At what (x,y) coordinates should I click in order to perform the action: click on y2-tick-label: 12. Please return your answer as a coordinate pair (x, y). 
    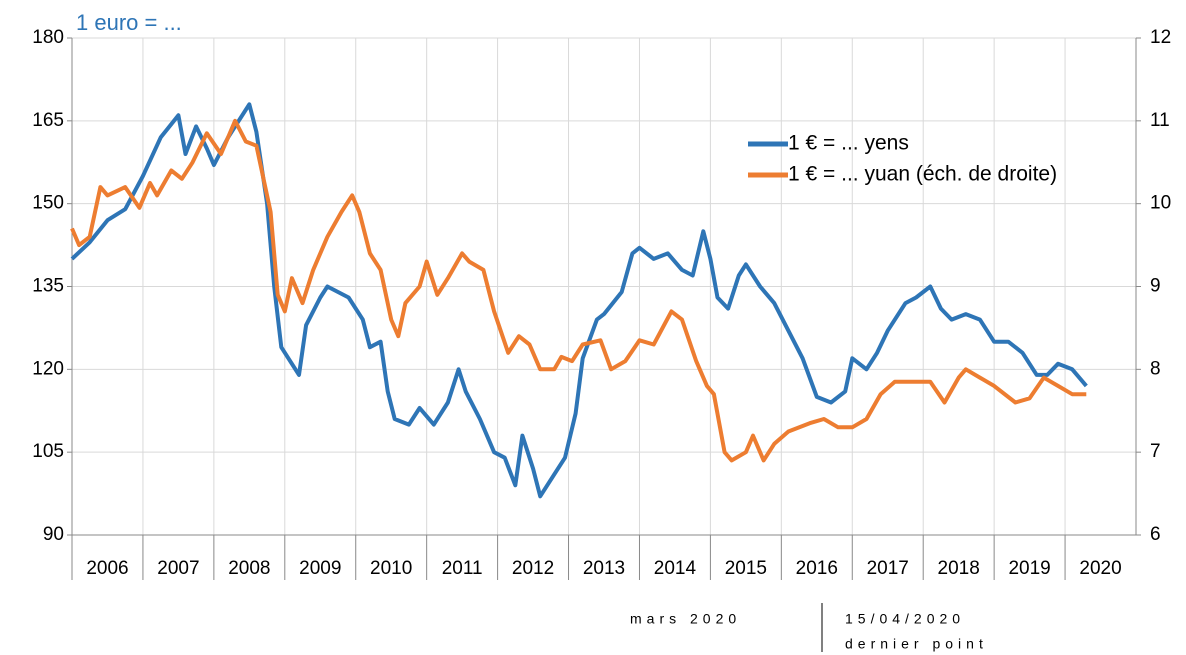
    Looking at the image, I should click on (1160, 37).